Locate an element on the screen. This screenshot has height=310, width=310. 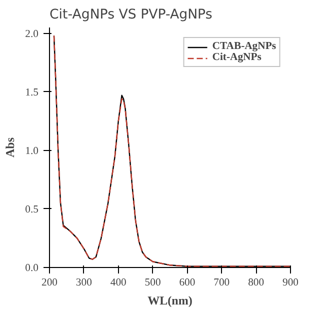
y-tick-label: 2.0 is located at coordinates (32, 34).